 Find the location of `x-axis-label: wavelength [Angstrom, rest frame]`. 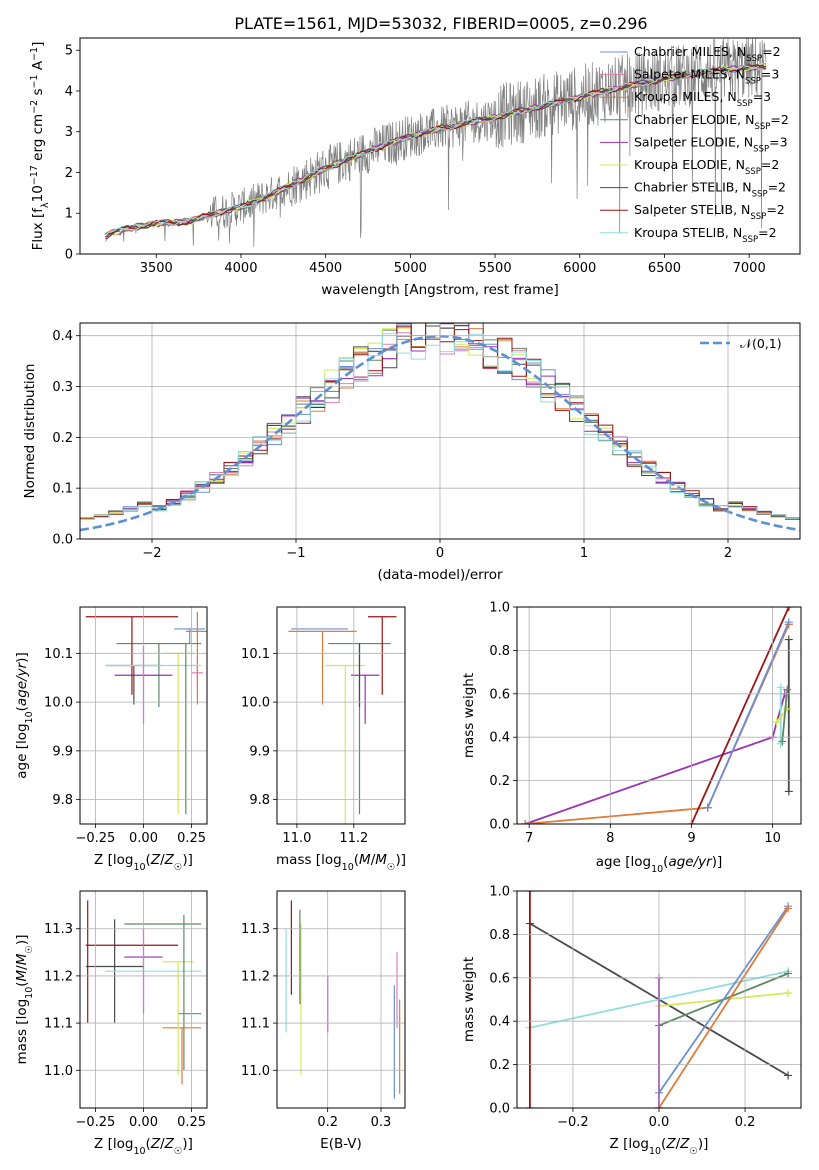

x-axis-label: wavelength [Angstrom, rest frame] is located at coordinates (440, 290).